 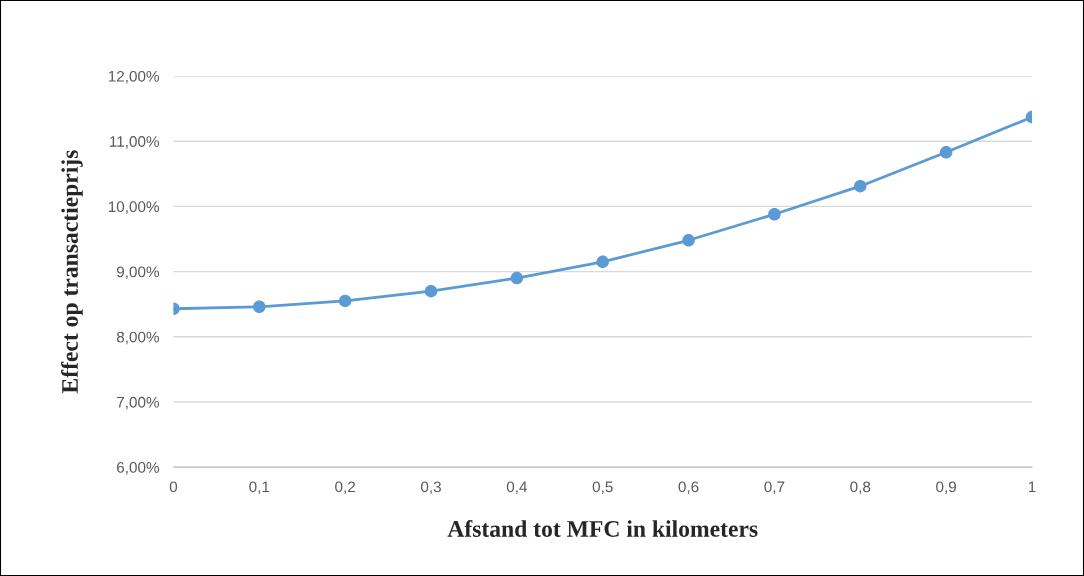 I want to click on x-tick-label: 1, so click(x=1032, y=487).